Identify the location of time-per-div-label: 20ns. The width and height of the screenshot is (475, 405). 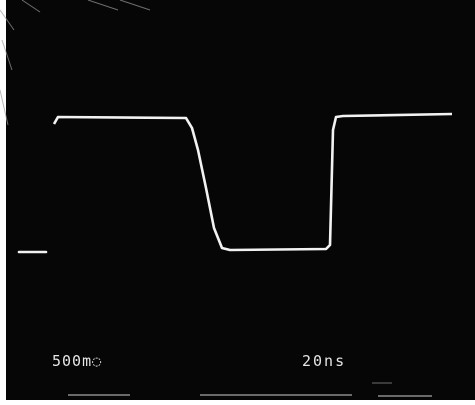
(324, 361).